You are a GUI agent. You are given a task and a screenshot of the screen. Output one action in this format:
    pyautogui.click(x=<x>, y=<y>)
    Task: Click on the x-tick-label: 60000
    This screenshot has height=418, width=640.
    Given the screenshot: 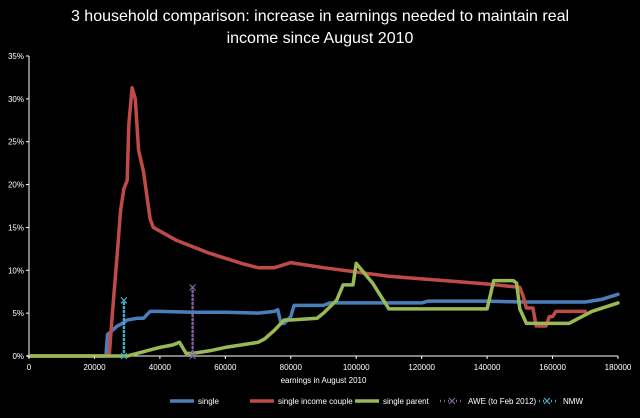 What is the action you would take?
    pyautogui.click(x=225, y=367)
    